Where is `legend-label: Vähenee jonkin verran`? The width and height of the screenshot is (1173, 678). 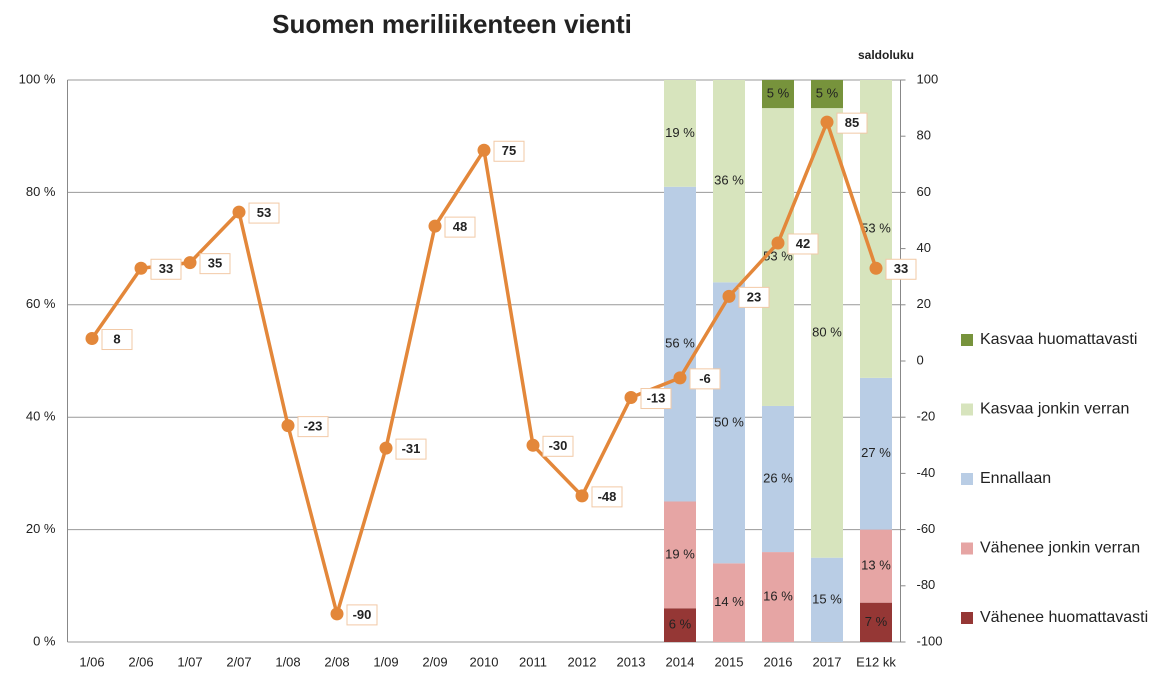
legend-label: Vähenee jonkin verran is located at coordinates (1060, 548).